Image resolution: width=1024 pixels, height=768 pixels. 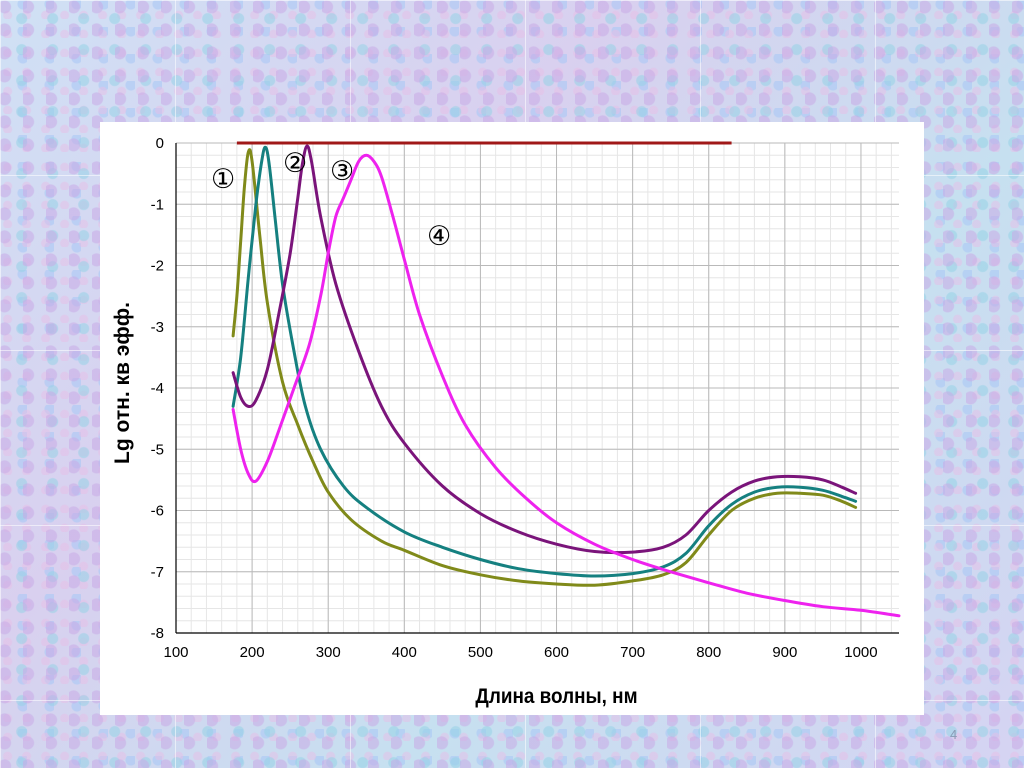 What do you see at coordinates (439, 236) in the screenshot?
I see `series-marker-4: ④` at bounding box center [439, 236].